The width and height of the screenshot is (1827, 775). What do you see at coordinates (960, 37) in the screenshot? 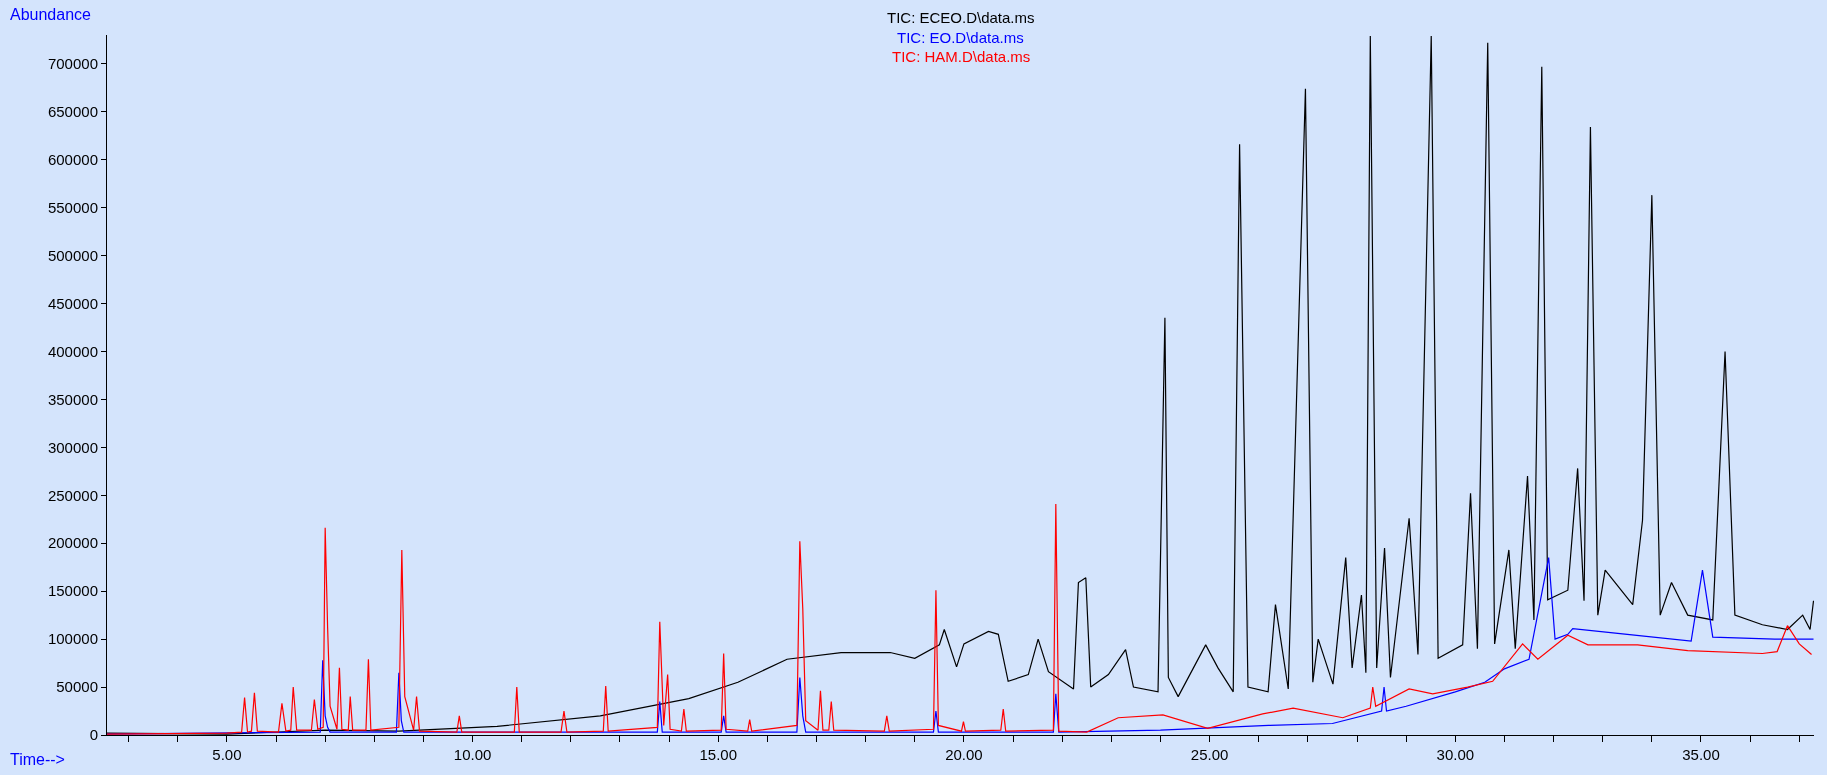
I see `text: TIC: EO.D\data.ms` at bounding box center [960, 37].